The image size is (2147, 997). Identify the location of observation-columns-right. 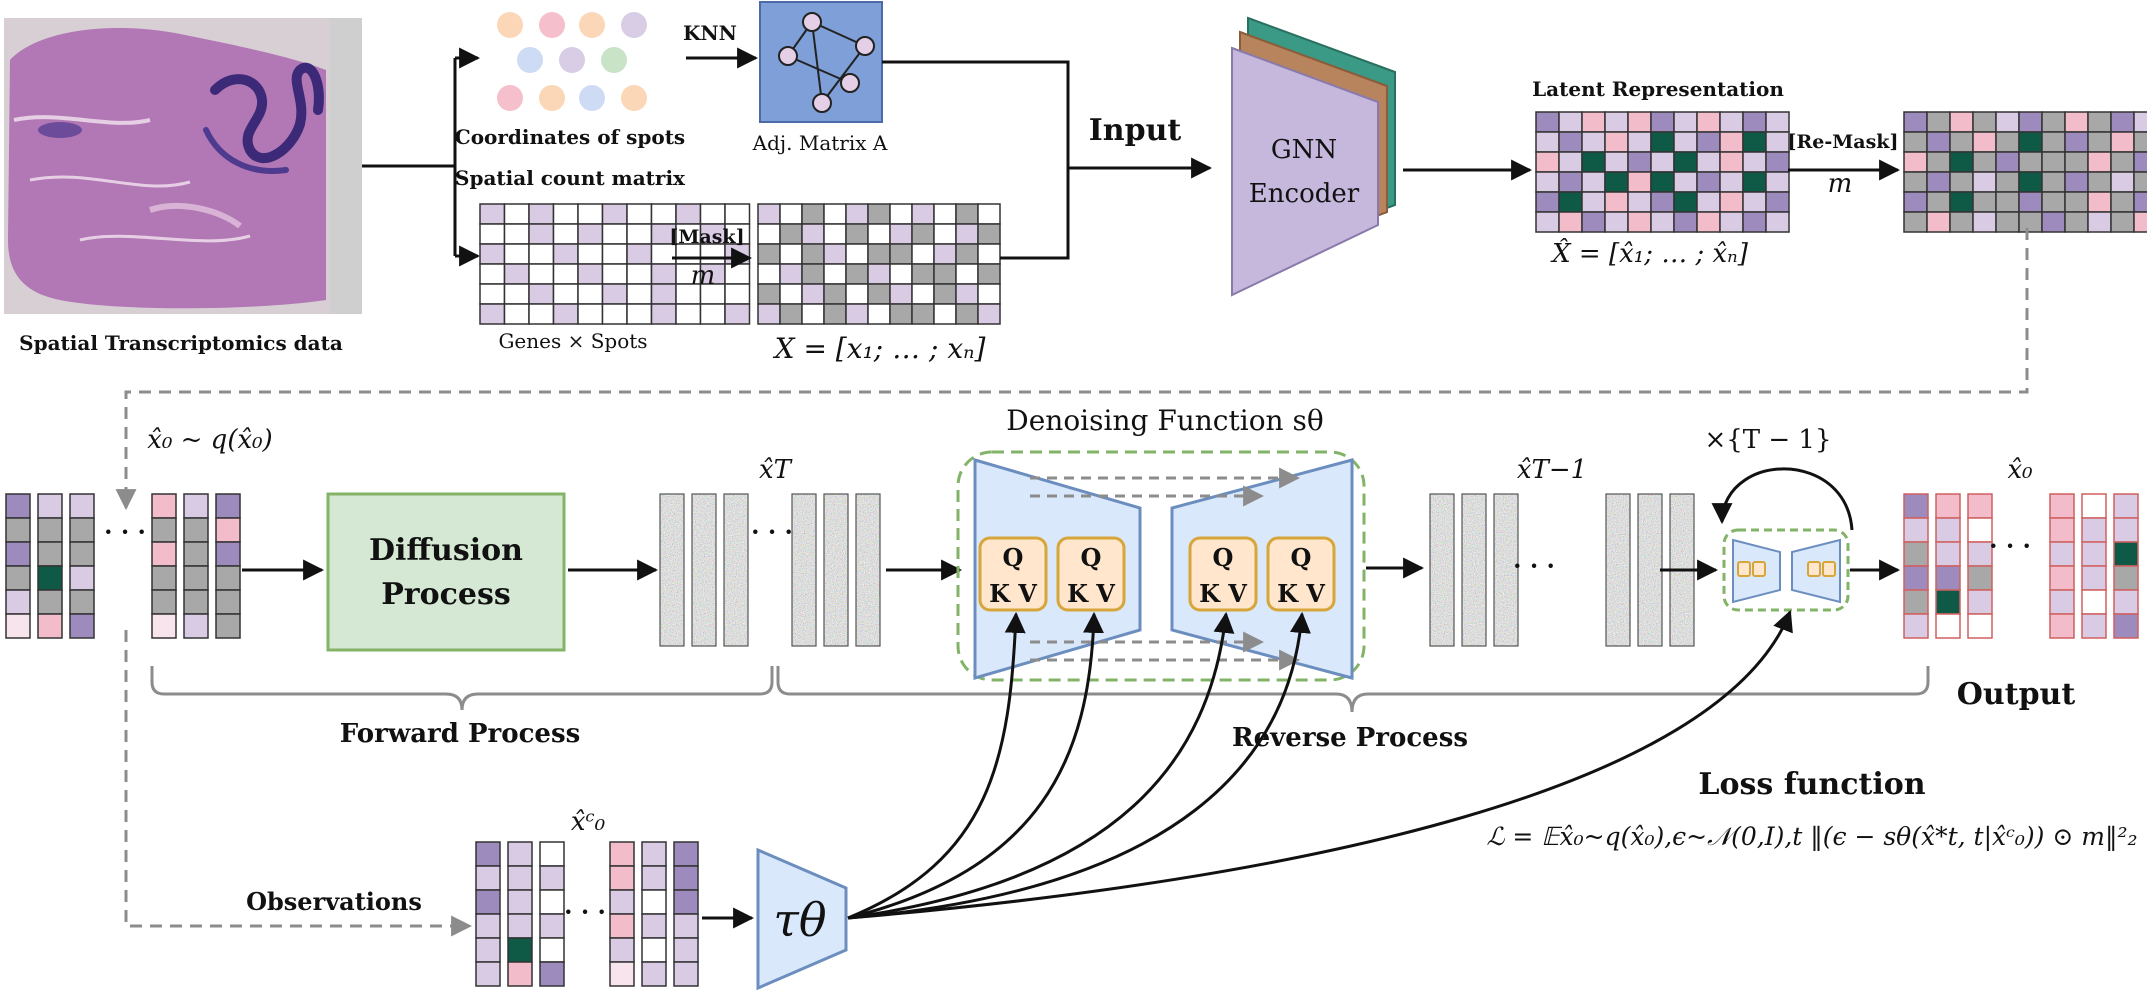
(654, 914).